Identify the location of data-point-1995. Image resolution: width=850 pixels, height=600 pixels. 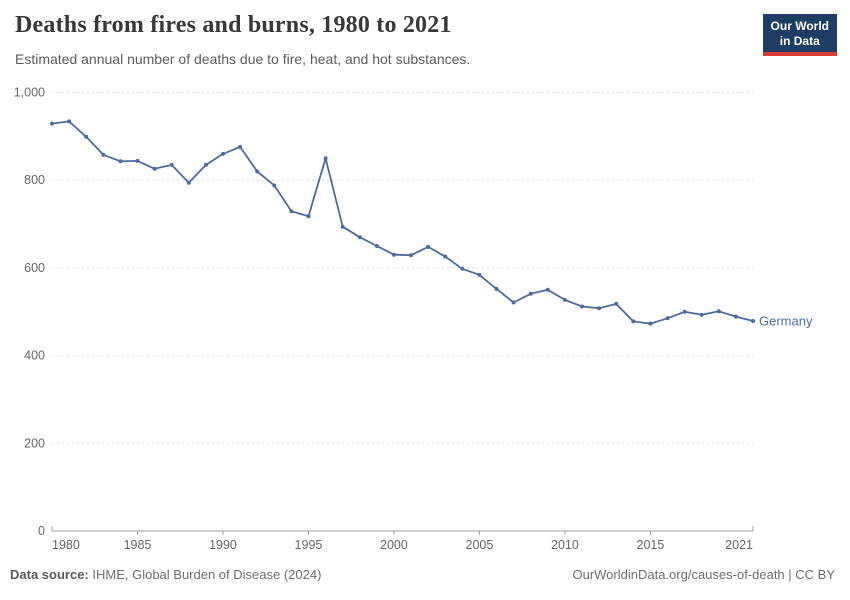
(308, 216).